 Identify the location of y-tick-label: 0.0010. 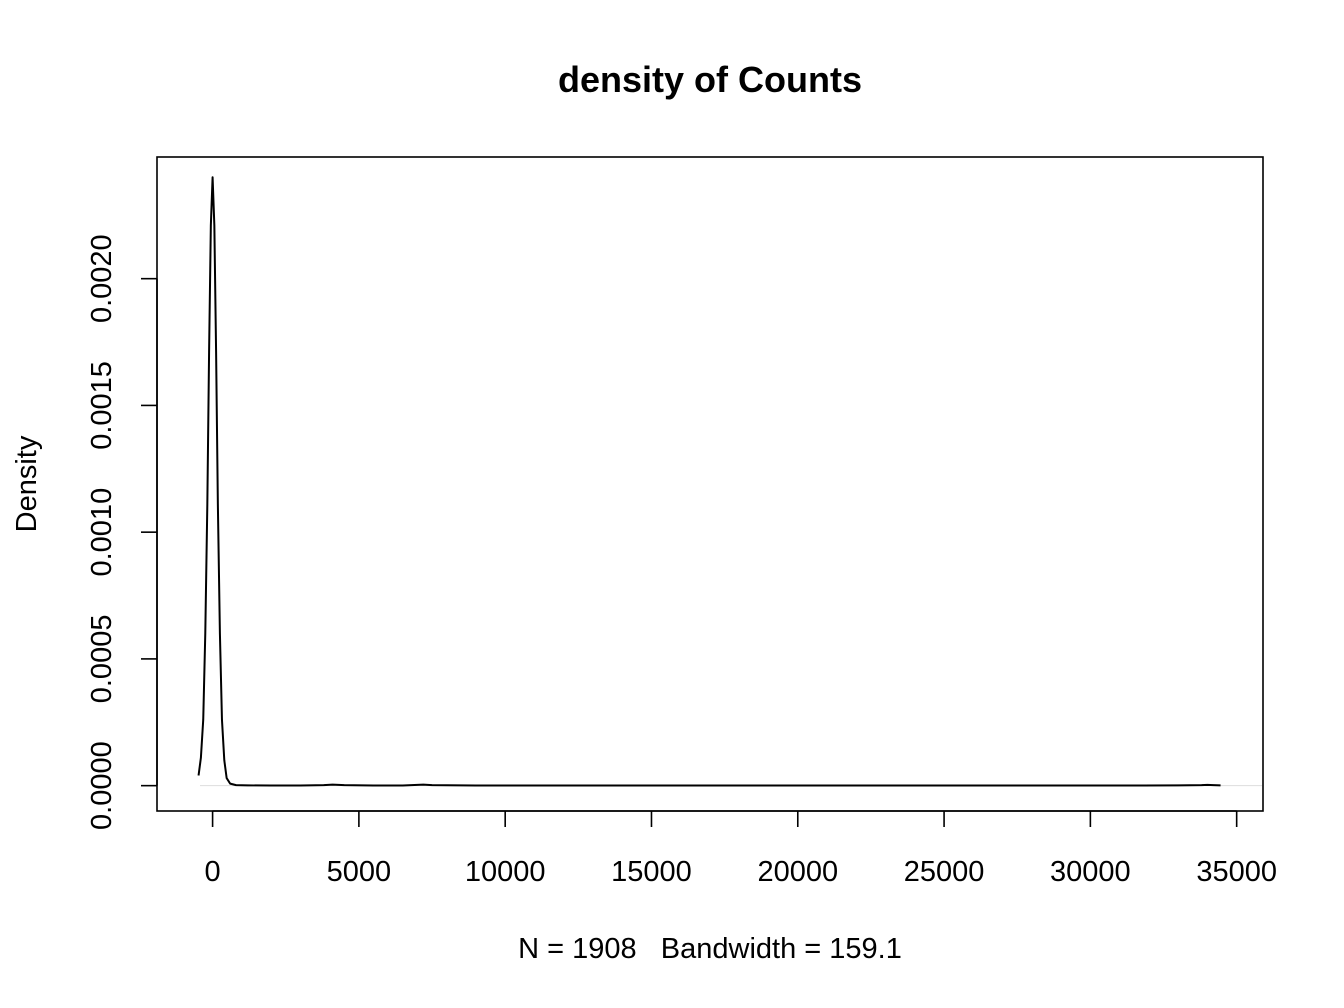
(102, 532).